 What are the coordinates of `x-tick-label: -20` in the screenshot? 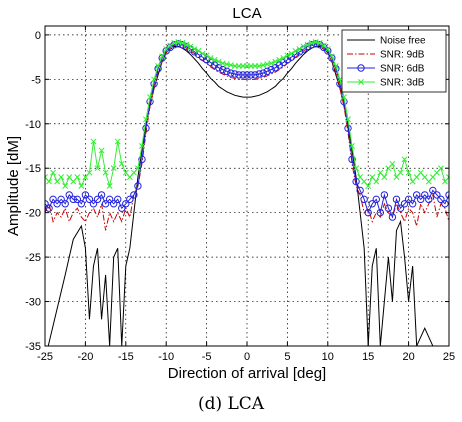 It's located at (85, 357).